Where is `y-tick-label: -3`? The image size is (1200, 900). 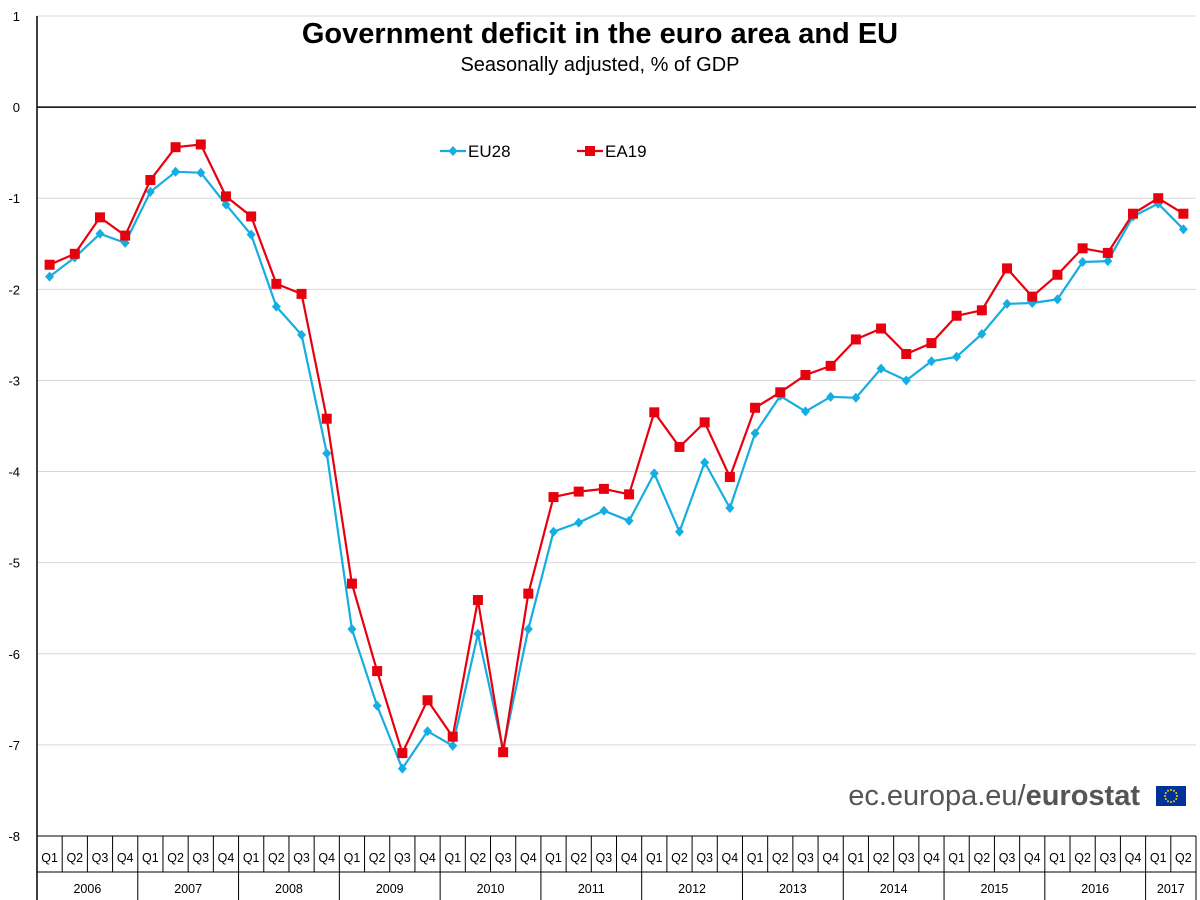 y-tick-label: -3 is located at coordinates (14, 380).